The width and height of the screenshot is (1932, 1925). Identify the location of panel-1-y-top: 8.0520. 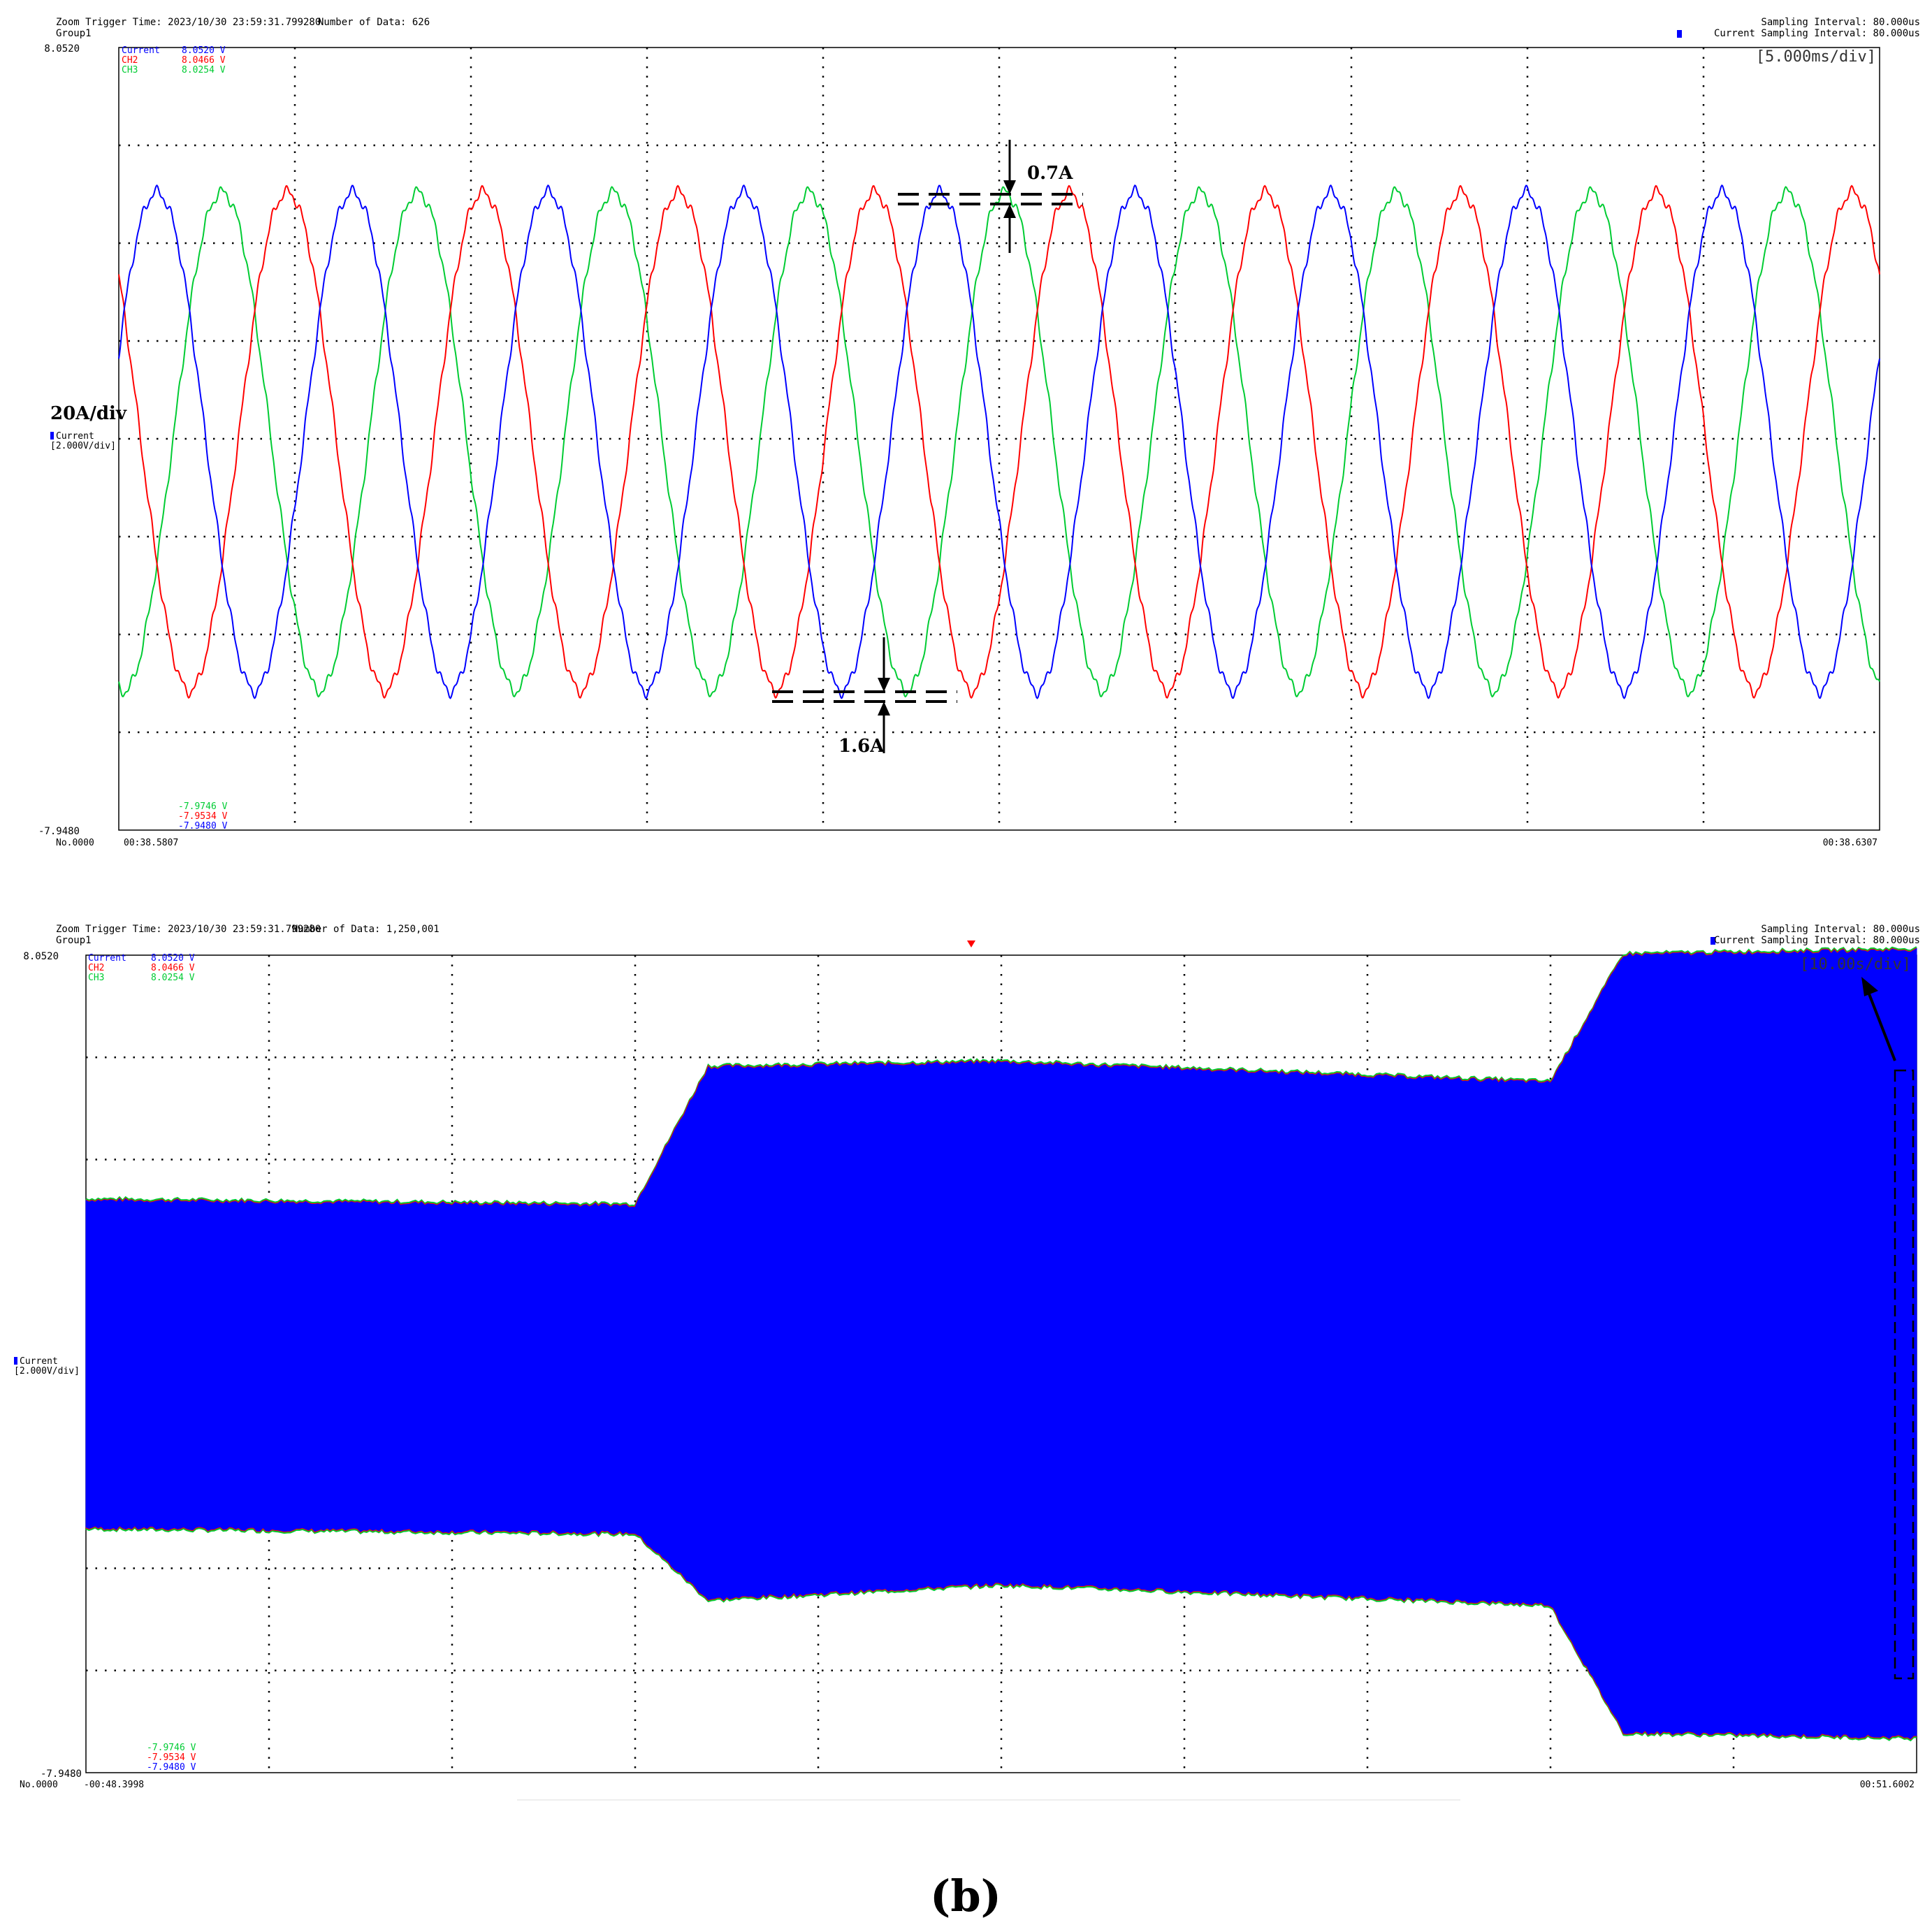
(62, 49).